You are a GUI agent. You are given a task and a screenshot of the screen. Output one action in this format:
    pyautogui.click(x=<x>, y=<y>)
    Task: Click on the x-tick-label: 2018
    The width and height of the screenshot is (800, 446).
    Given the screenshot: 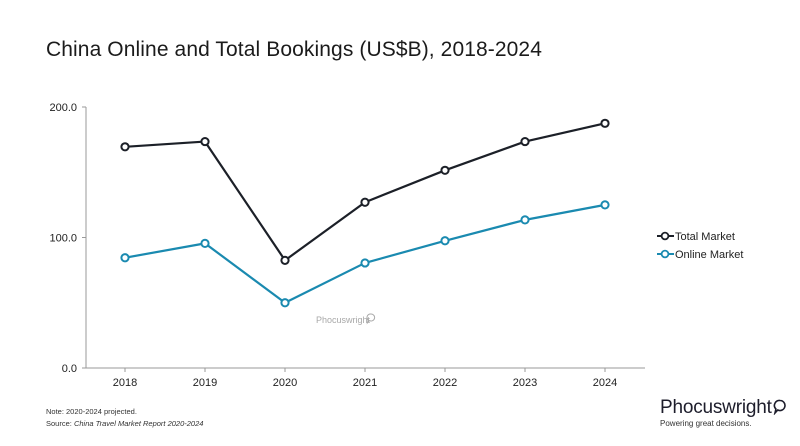 What is the action you would take?
    pyautogui.click(x=125, y=383)
    